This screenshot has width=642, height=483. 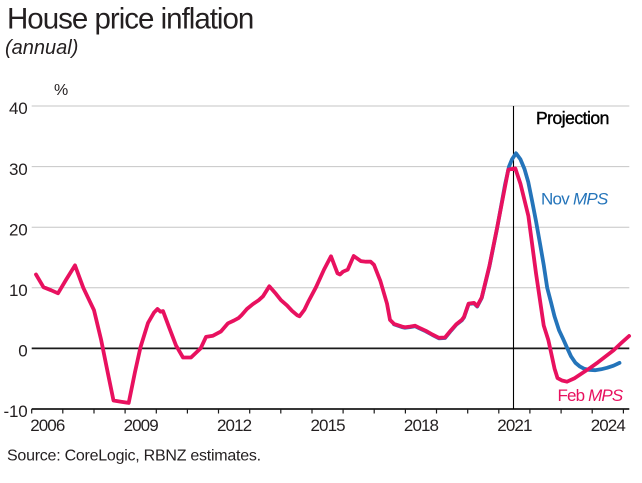 What do you see at coordinates (234, 425) in the screenshot?
I see `svg-text: 2012` at bounding box center [234, 425].